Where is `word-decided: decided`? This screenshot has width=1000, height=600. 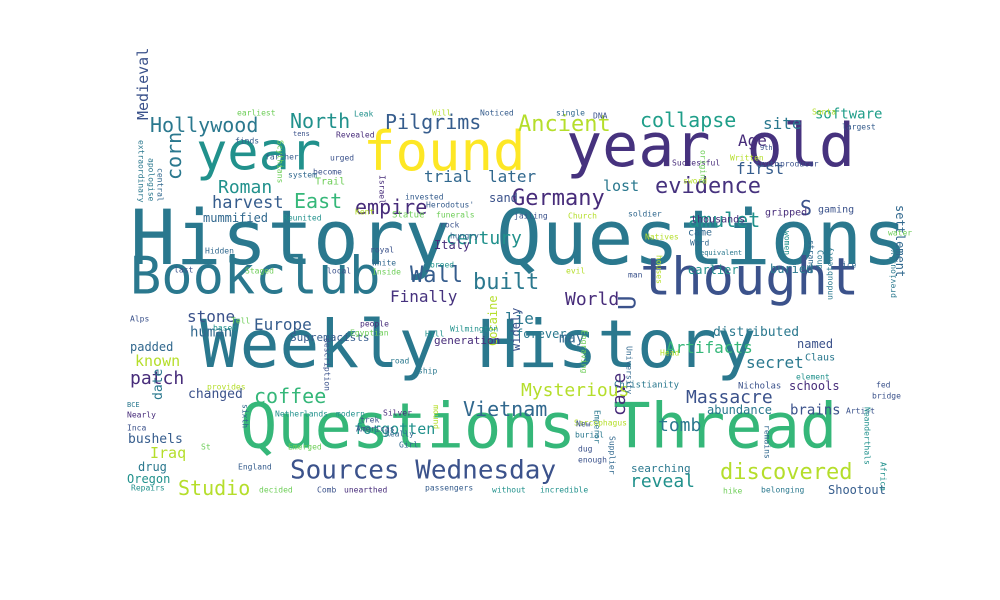
word-decided: decided is located at coordinates (276, 490).